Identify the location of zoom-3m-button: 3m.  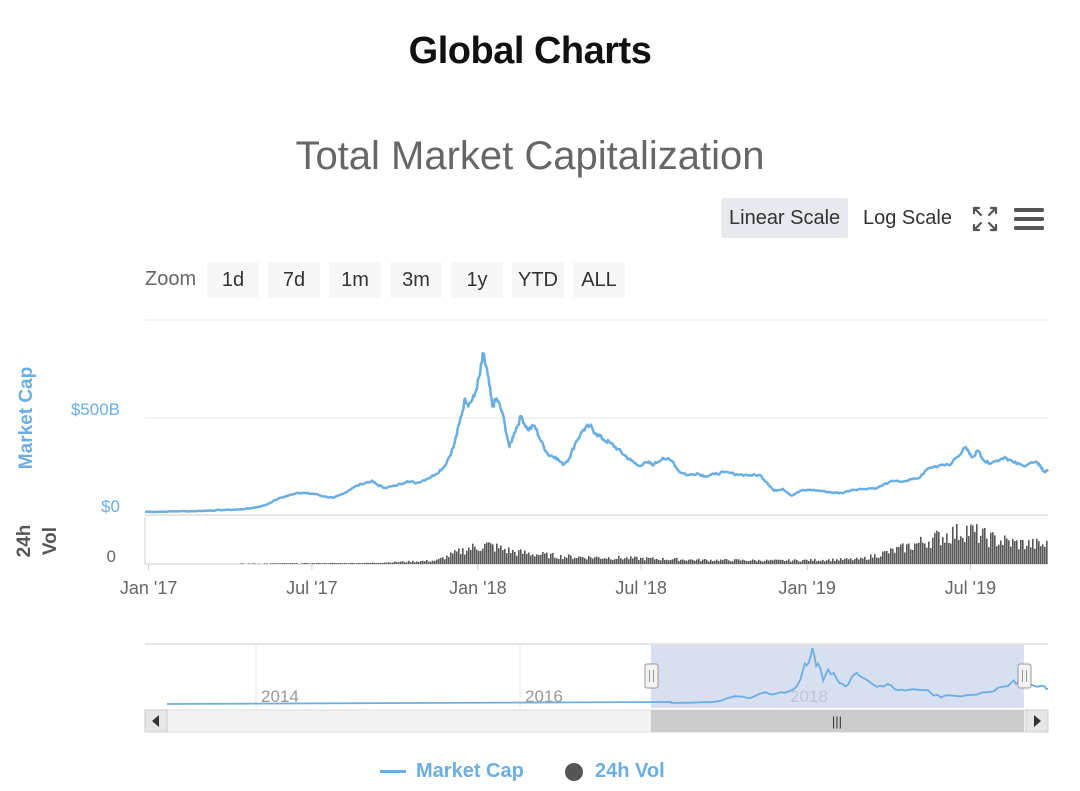
(416, 280).